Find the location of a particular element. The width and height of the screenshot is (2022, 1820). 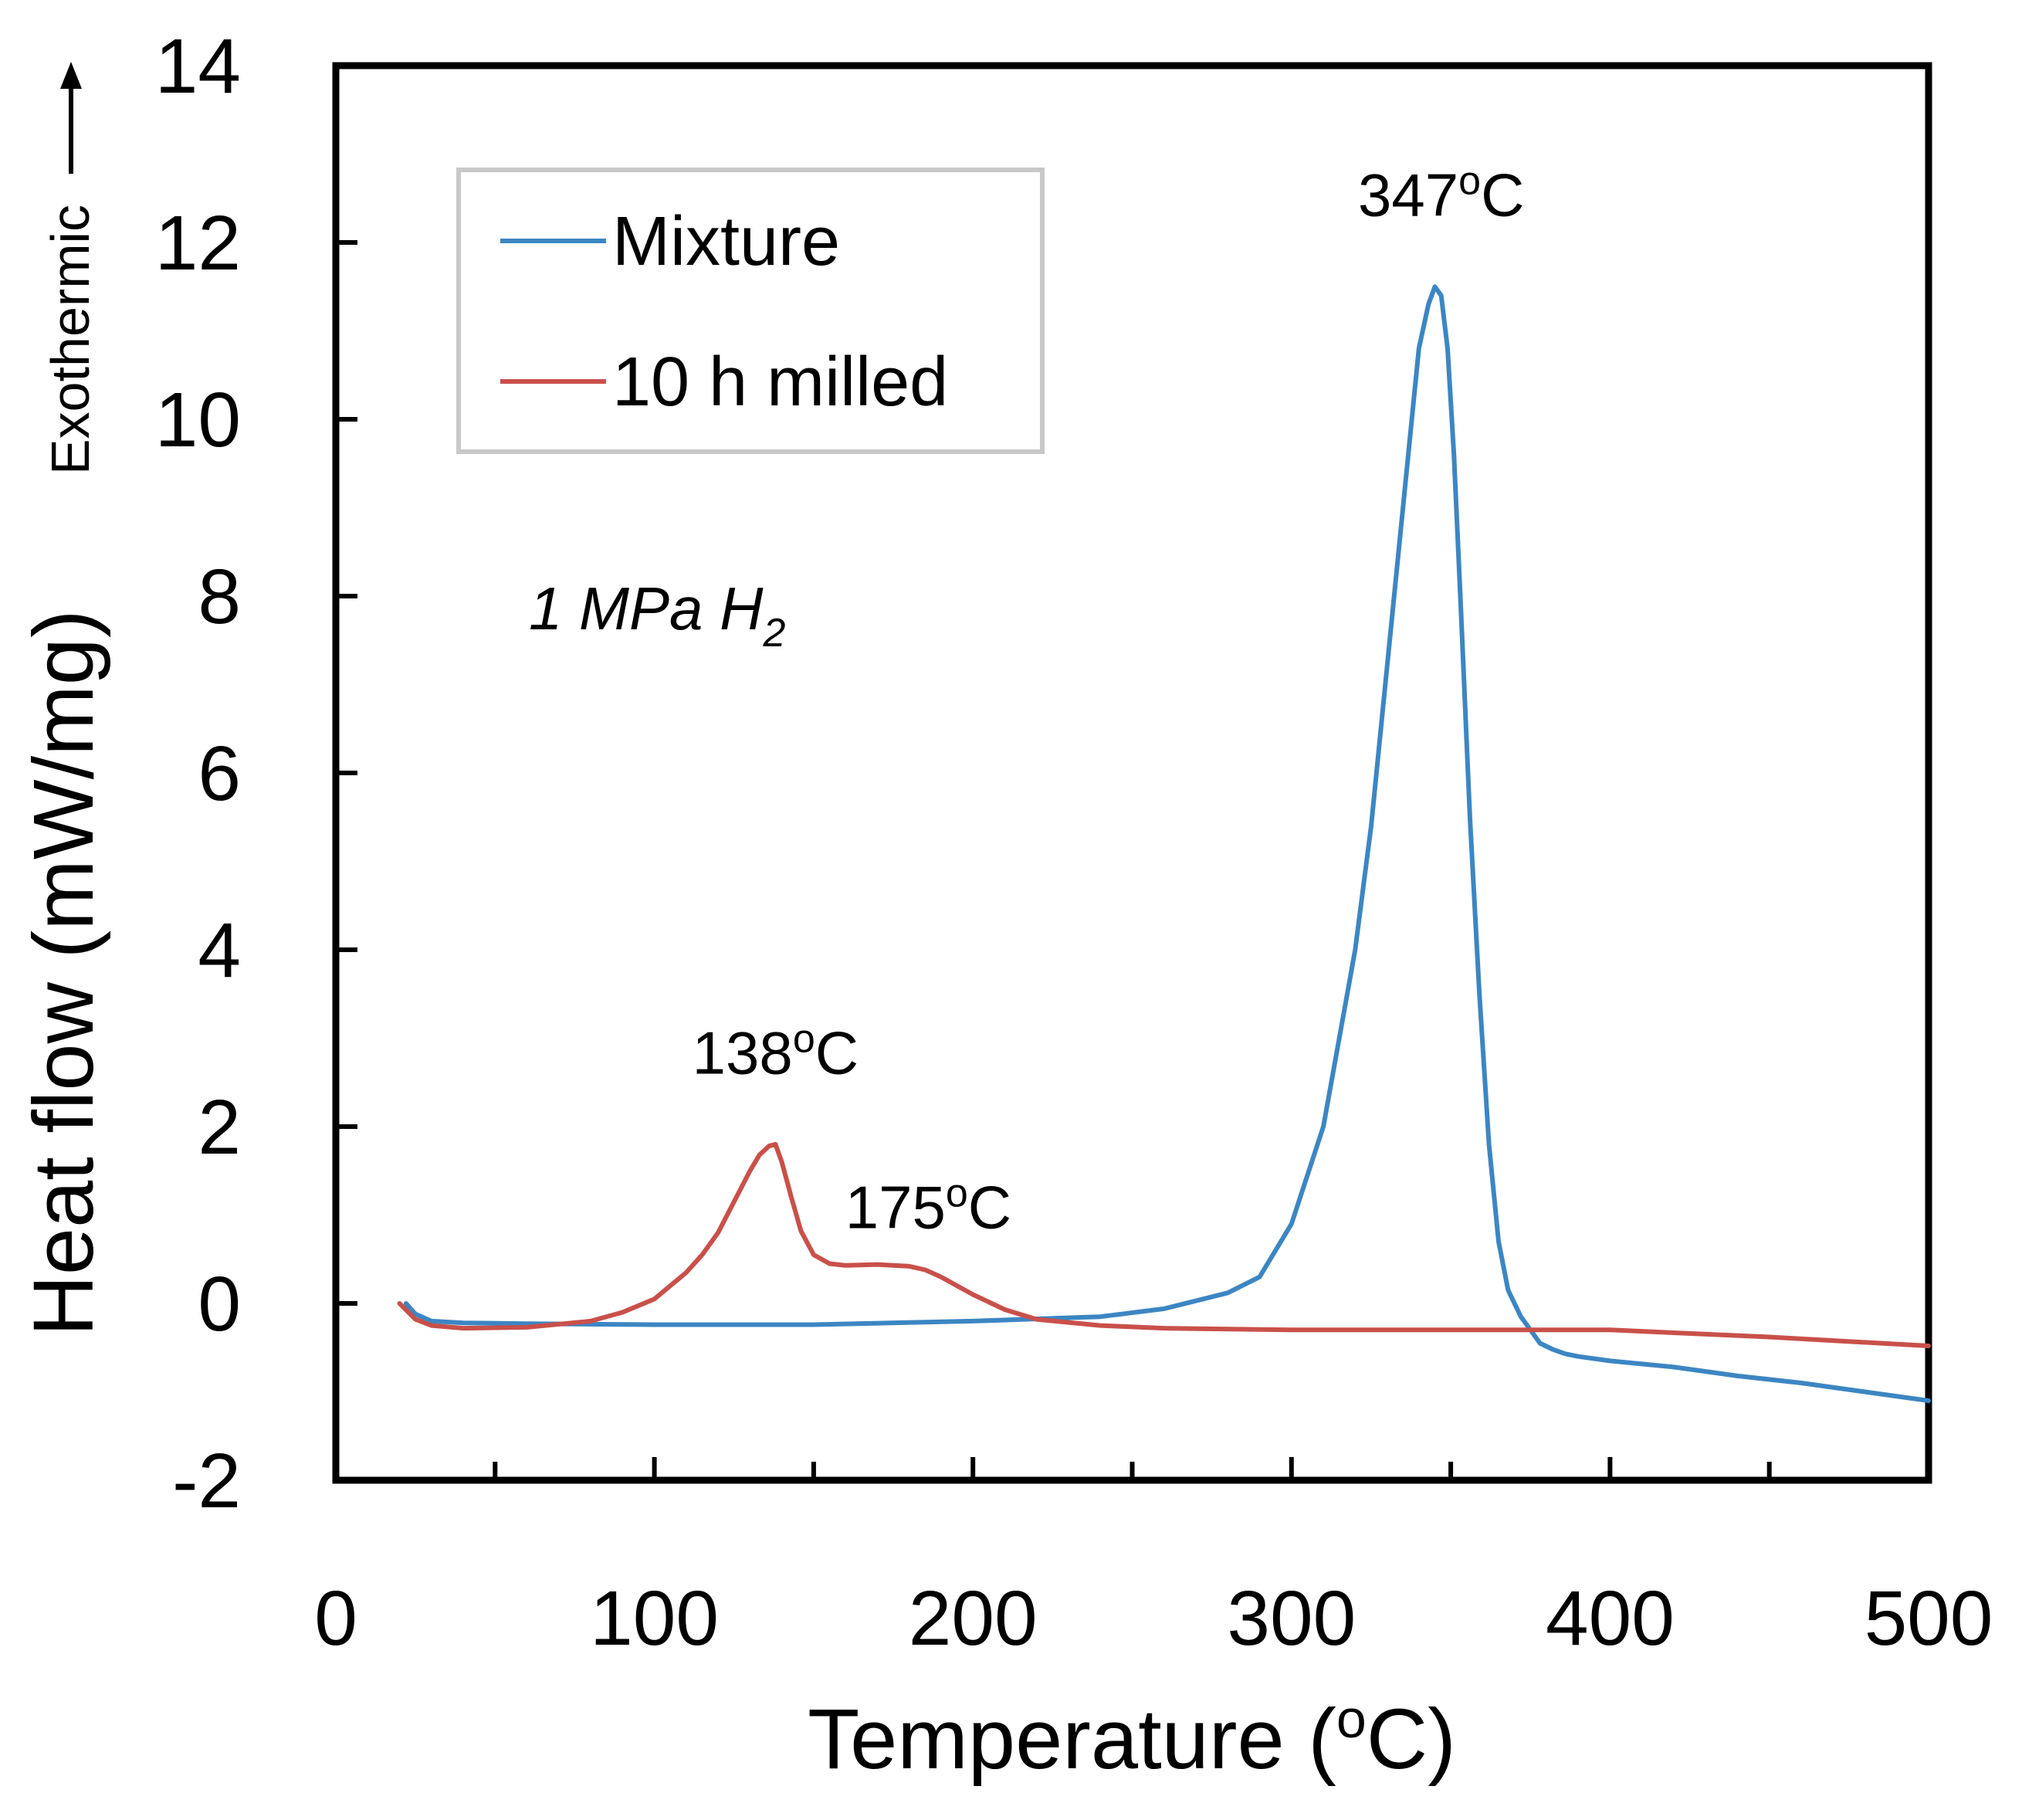

y-tick-label: 12 is located at coordinates (198, 243).